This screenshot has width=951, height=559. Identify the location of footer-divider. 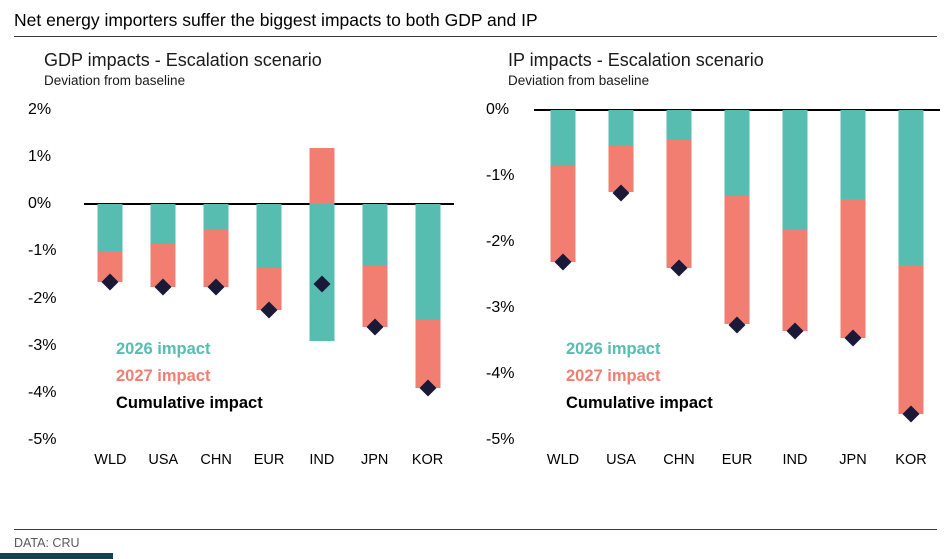
(475, 529).